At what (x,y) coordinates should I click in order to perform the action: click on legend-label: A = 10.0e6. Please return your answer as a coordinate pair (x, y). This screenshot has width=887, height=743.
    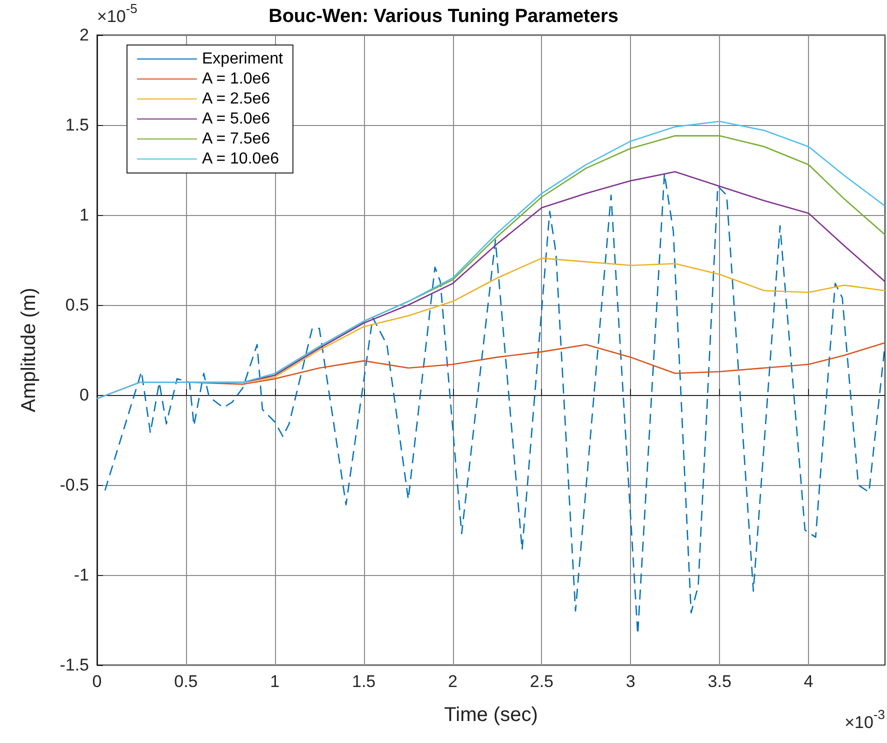
    Looking at the image, I should click on (241, 159).